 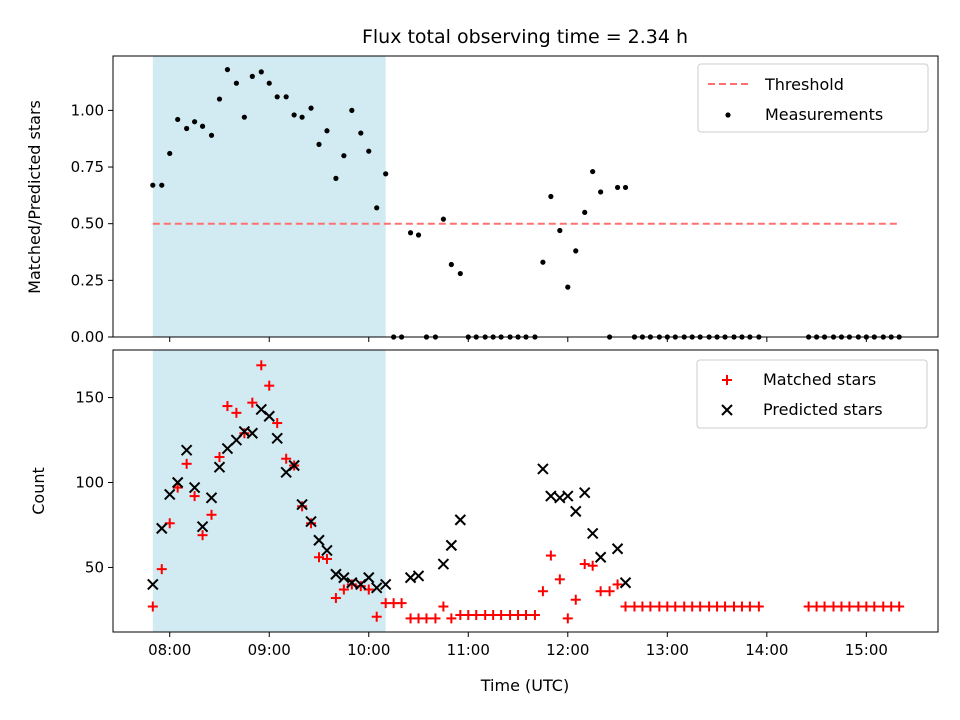 I want to click on y-tick-label: 0.75, so click(x=87, y=167).